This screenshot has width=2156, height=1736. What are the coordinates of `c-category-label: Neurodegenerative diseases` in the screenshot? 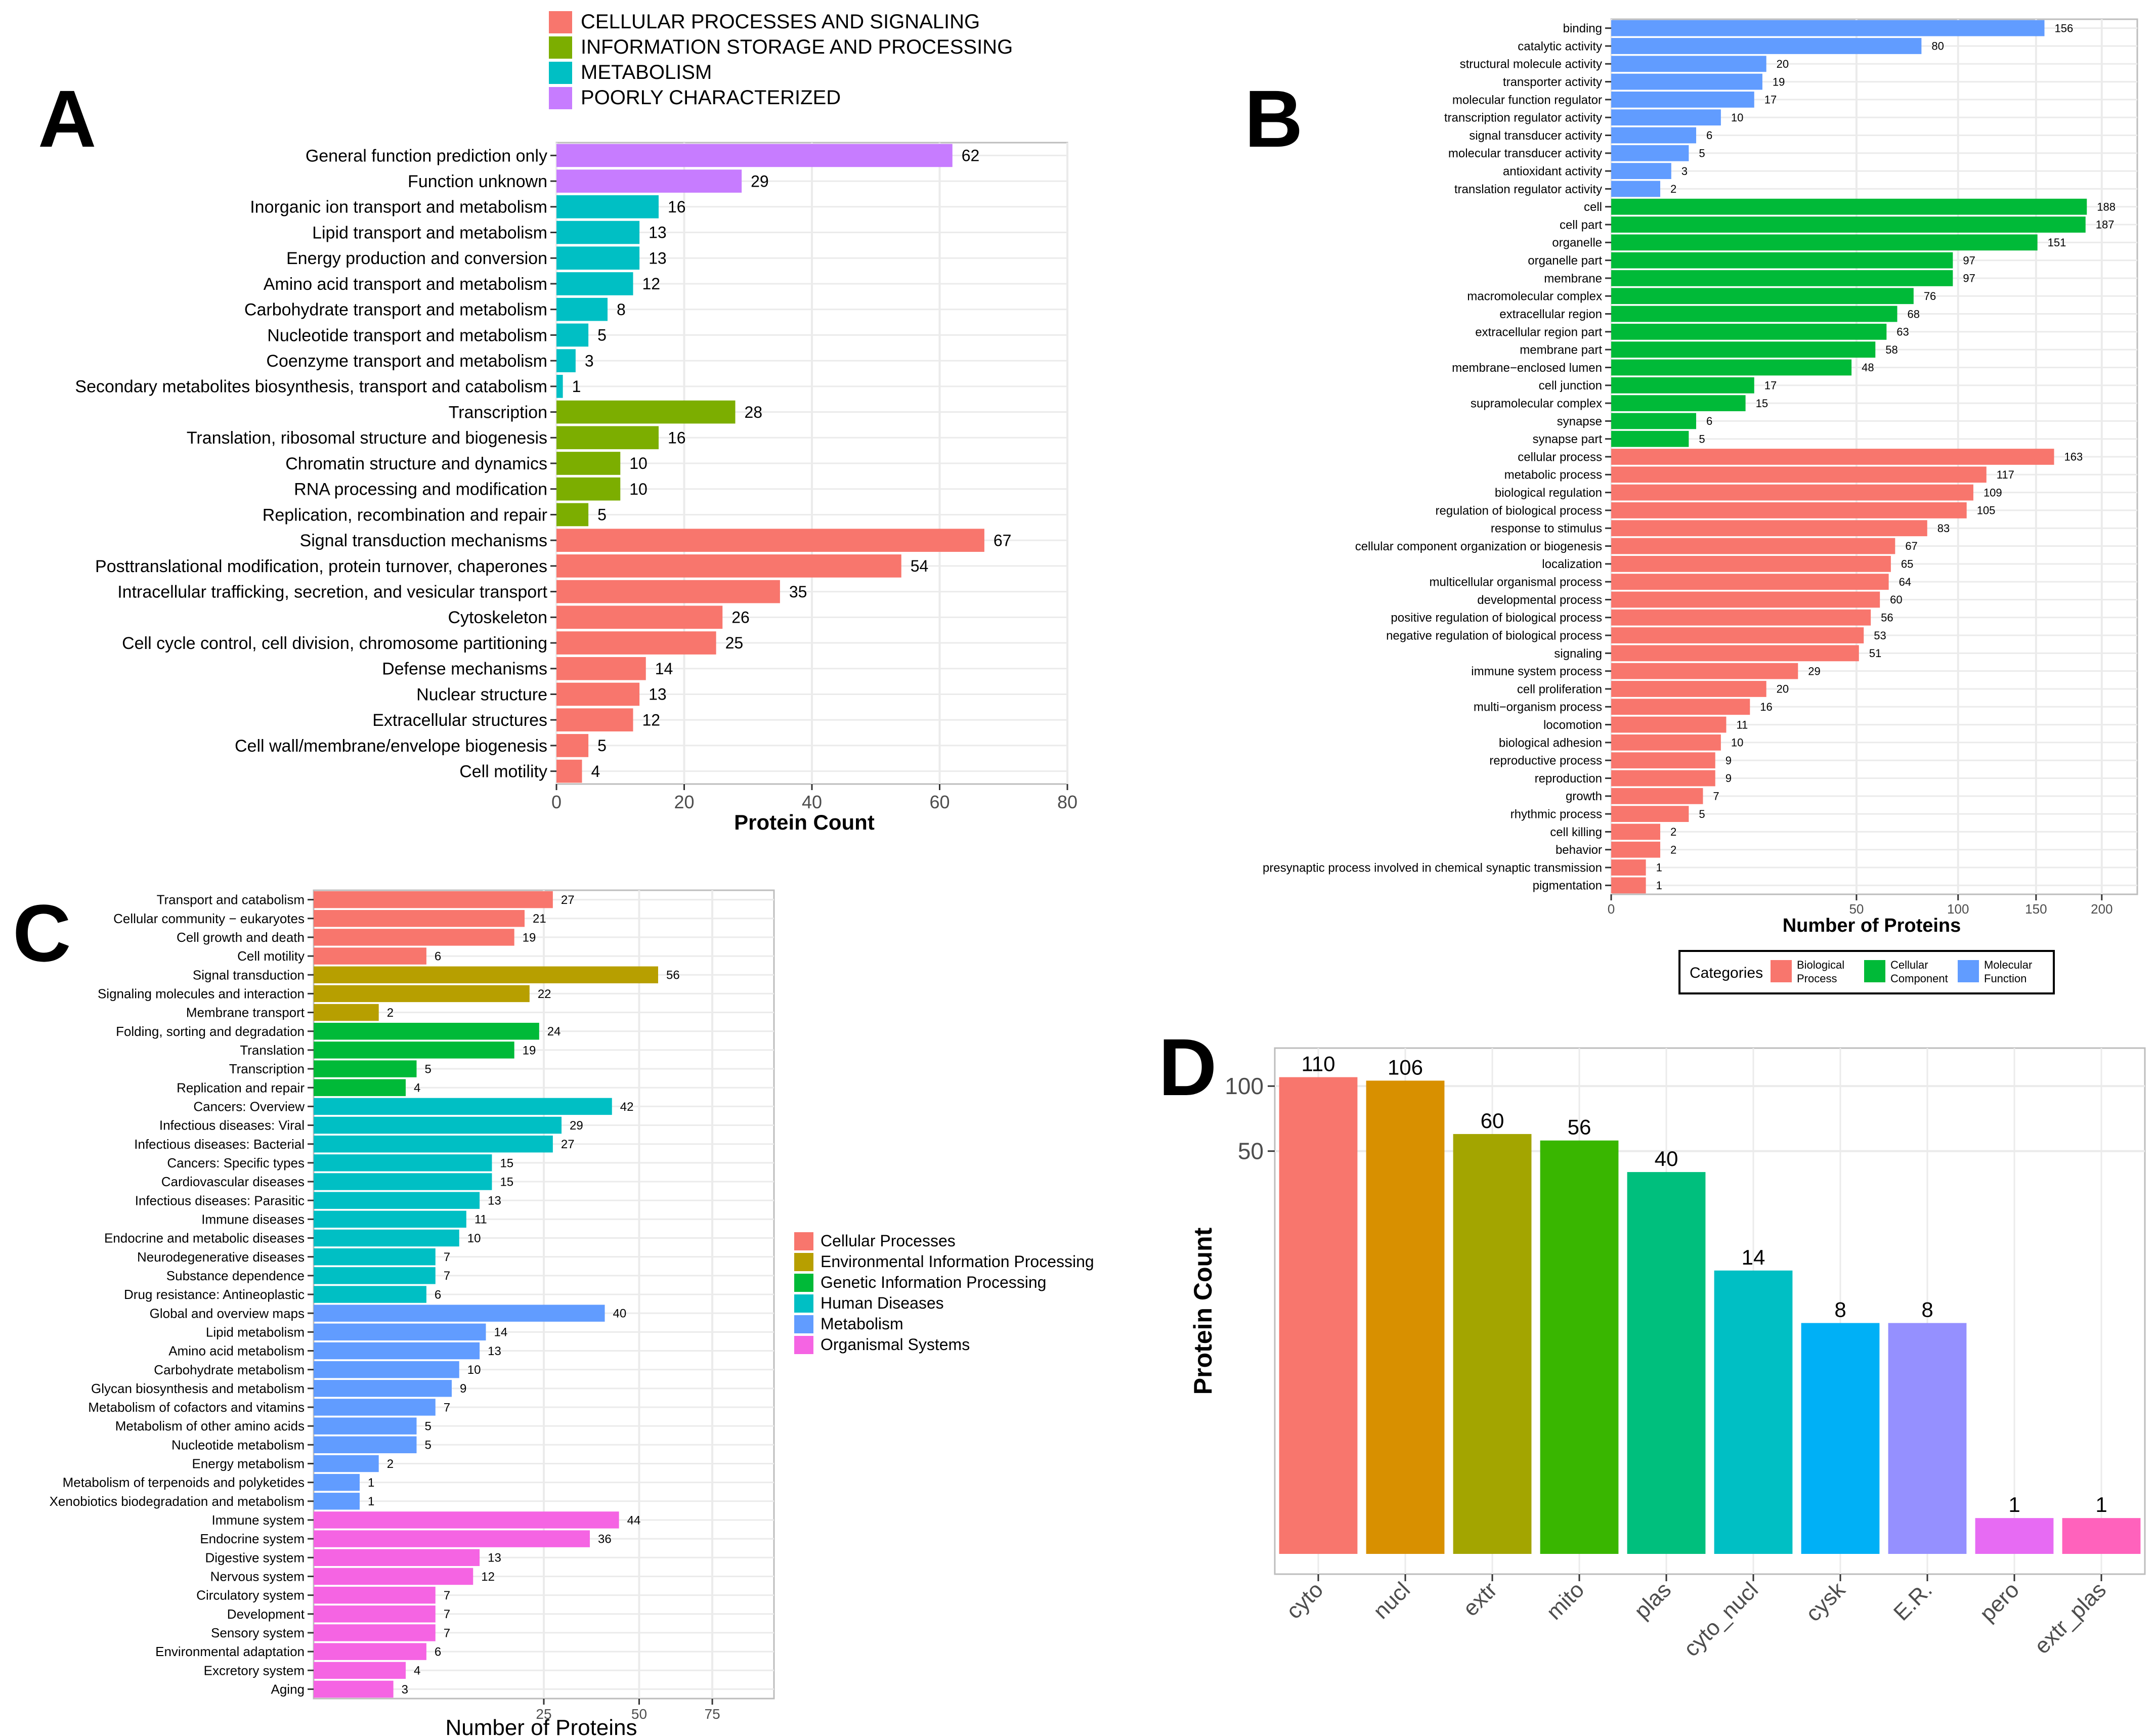 It's located at (221, 1257).